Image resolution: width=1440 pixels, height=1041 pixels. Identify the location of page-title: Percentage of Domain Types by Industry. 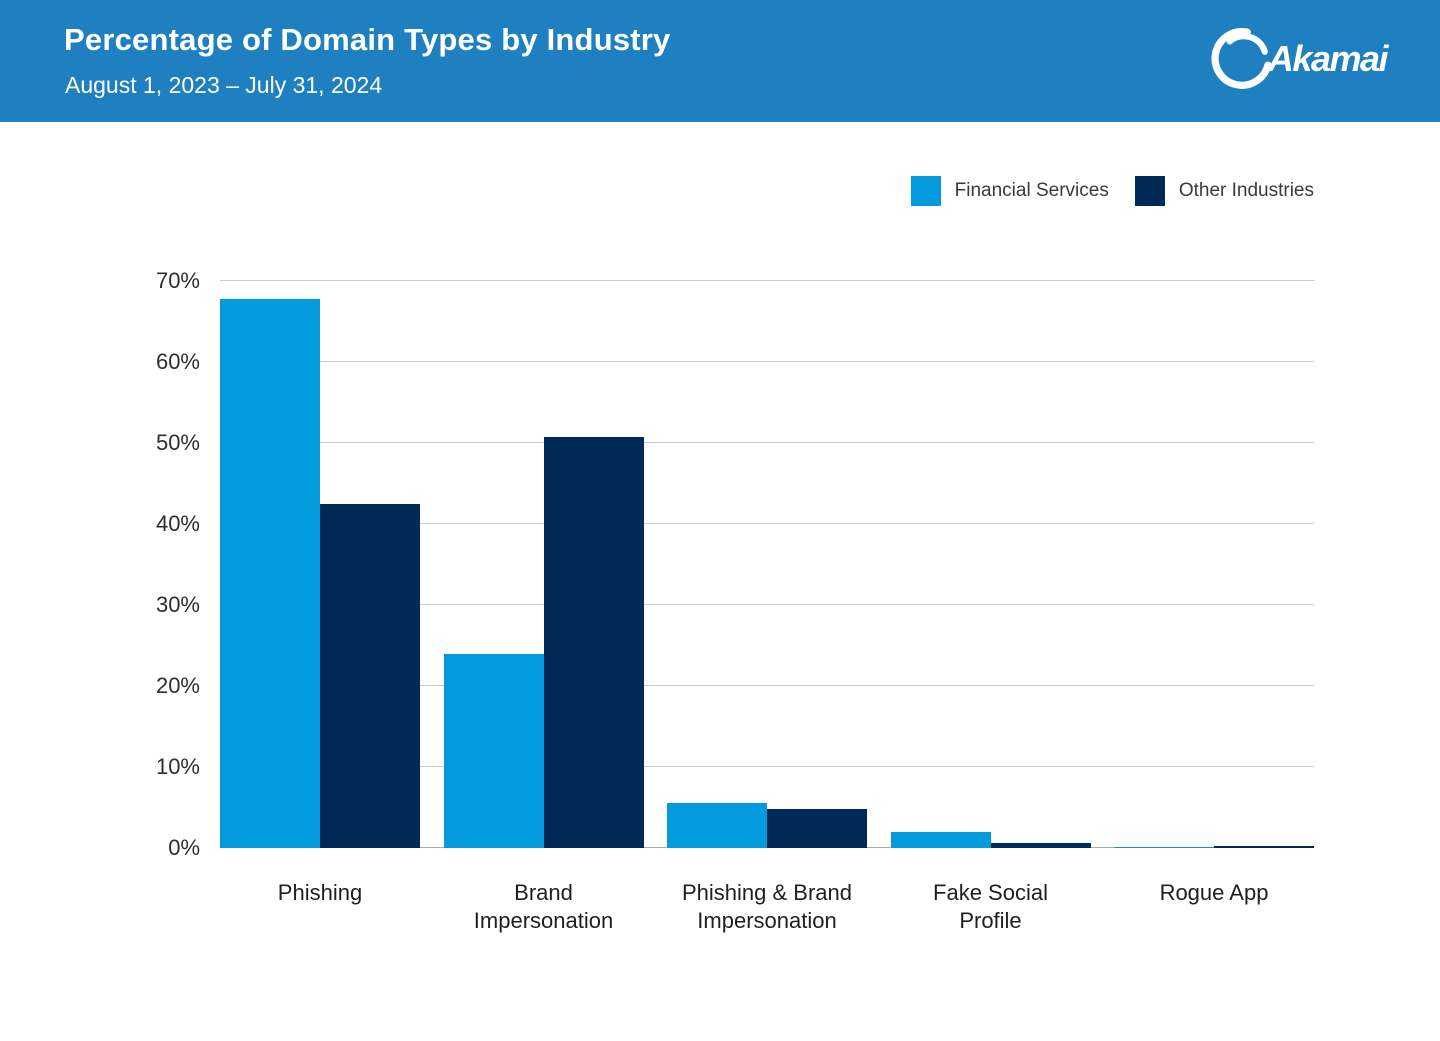
(367, 39).